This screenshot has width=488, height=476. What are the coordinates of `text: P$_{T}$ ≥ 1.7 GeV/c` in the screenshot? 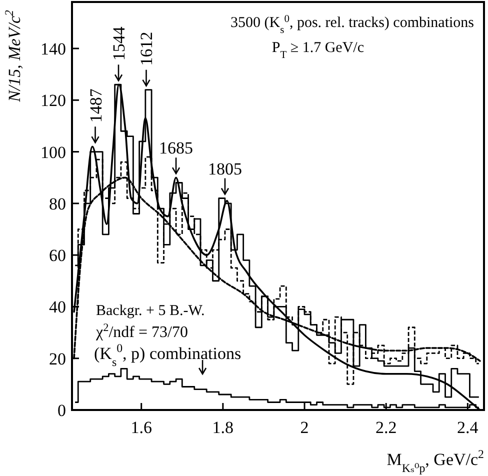 It's located at (318, 50).